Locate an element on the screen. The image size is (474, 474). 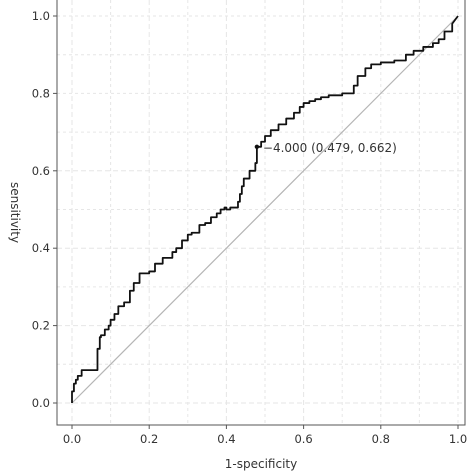
annotation-label: −4.000 (0.479, 0.662) is located at coordinates (330, 148).